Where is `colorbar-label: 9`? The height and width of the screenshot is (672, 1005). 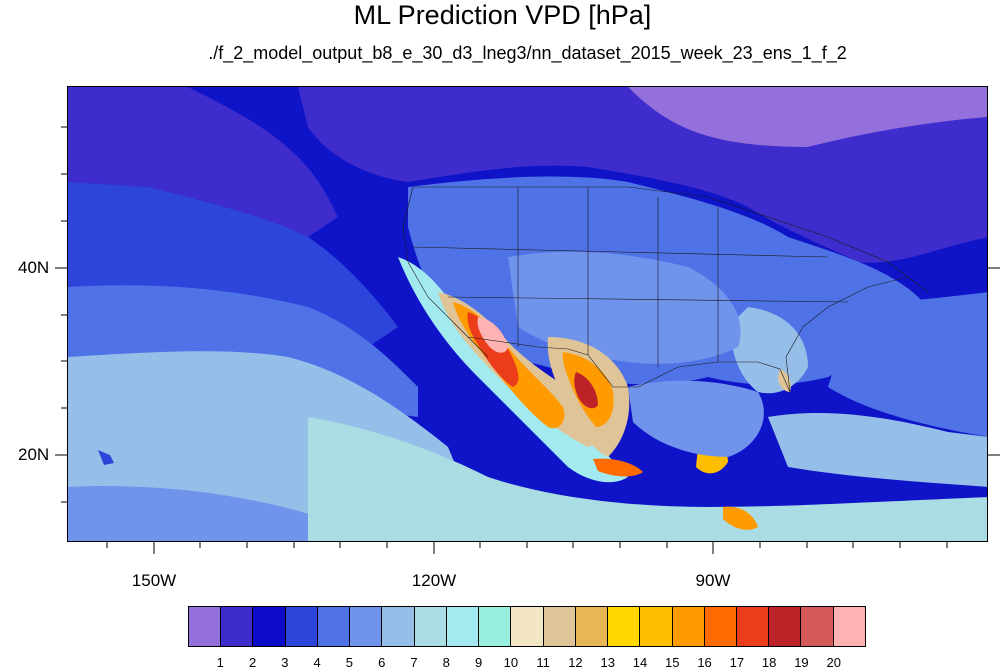 colorbar-label: 9 is located at coordinates (478, 662).